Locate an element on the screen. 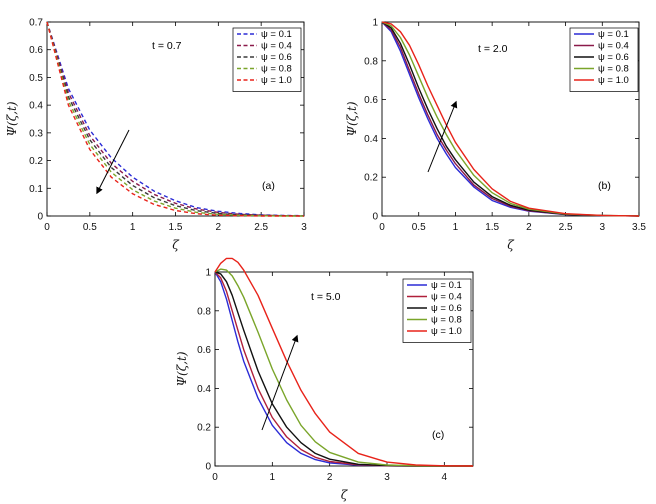 The height and width of the screenshot is (504, 656). panel-label: (c) is located at coordinates (438, 435).